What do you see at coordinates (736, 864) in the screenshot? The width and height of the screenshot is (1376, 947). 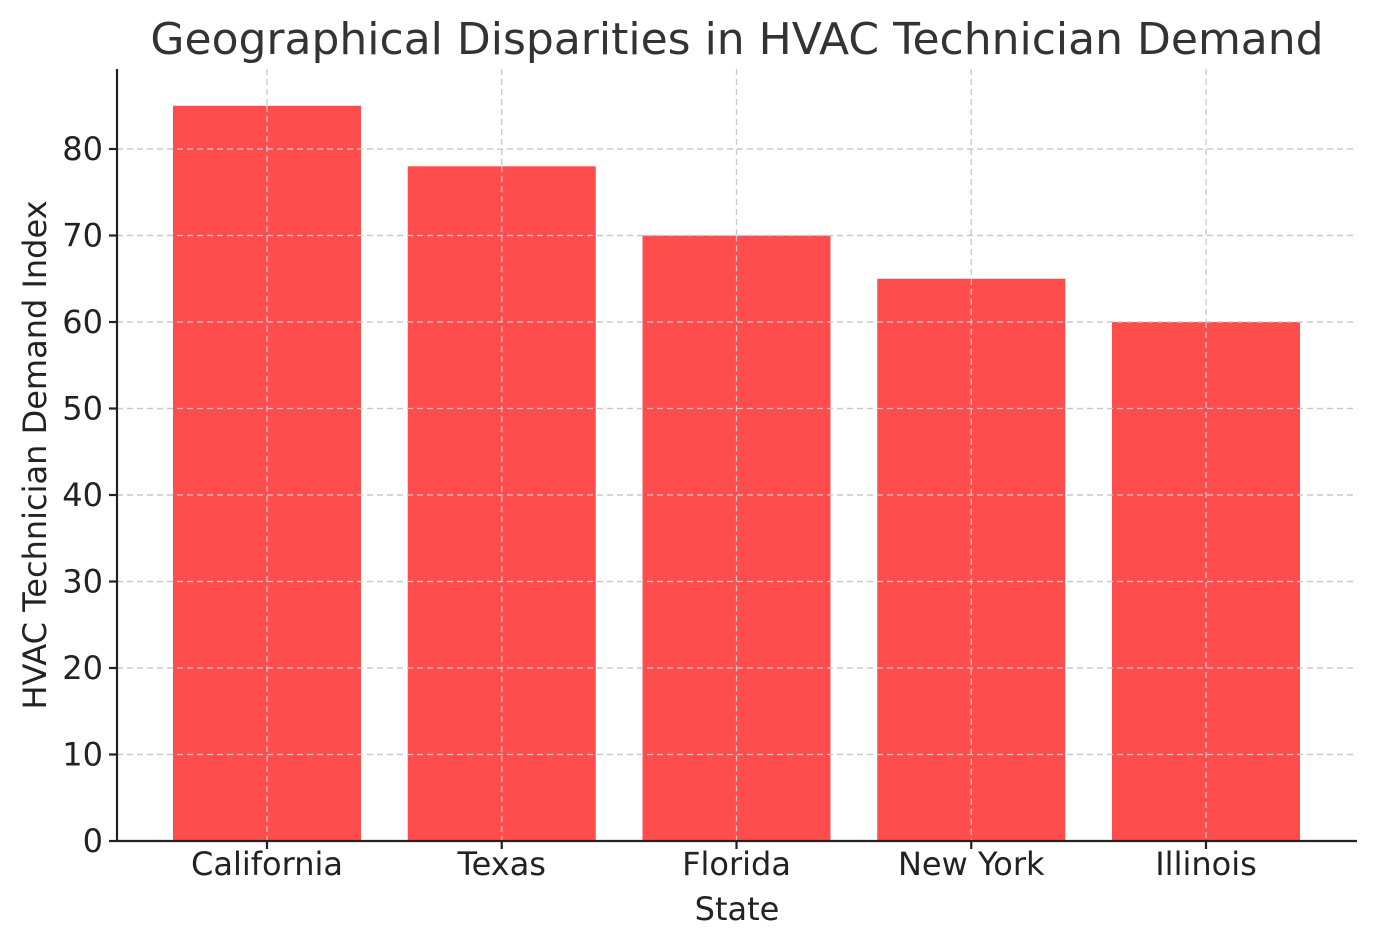 I see `x-tick-label: Florida` at bounding box center [736, 864].